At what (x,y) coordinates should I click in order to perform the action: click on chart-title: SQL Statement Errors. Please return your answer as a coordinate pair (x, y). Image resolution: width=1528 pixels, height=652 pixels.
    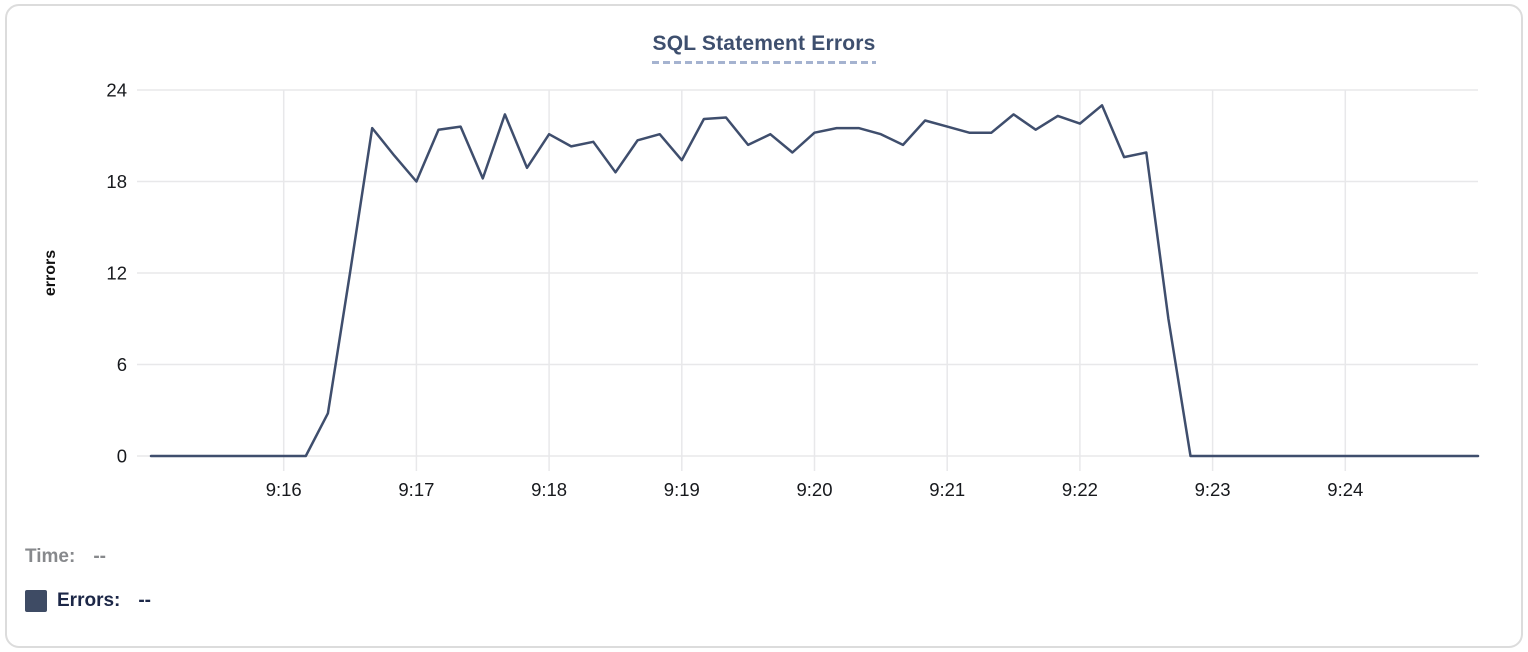
    Looking at the image, I should click on (763, 48).